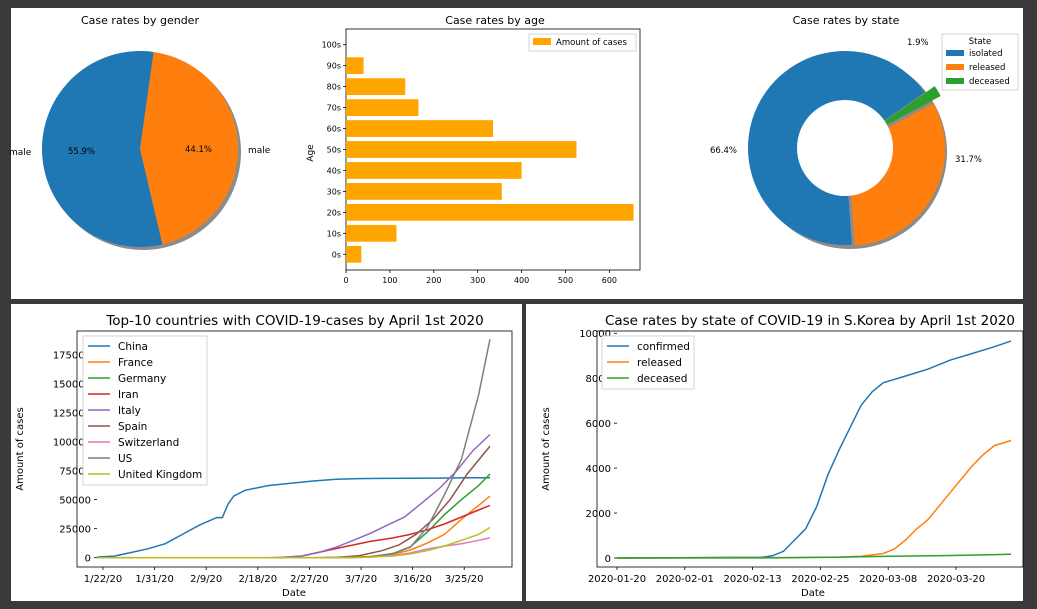  What do you see at coordinates (75, 530) in the screenshot?
I see `countries-ytick-label: 25000` at bounding box center [75, 530].